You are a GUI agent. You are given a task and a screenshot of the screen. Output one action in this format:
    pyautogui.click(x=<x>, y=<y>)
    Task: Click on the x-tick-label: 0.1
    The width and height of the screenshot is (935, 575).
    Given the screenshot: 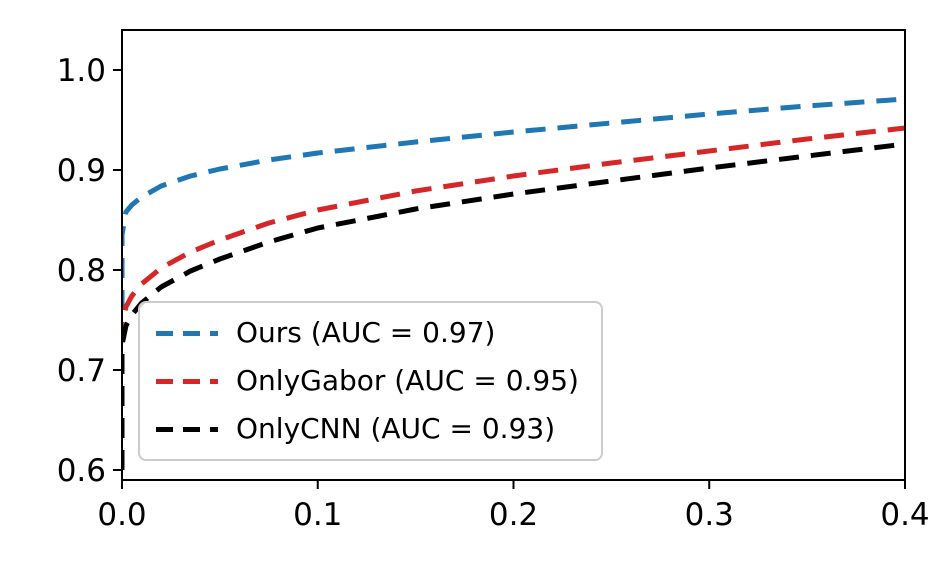 What is the action you would take?
    pyautogui.click(x=317, y=515)
    